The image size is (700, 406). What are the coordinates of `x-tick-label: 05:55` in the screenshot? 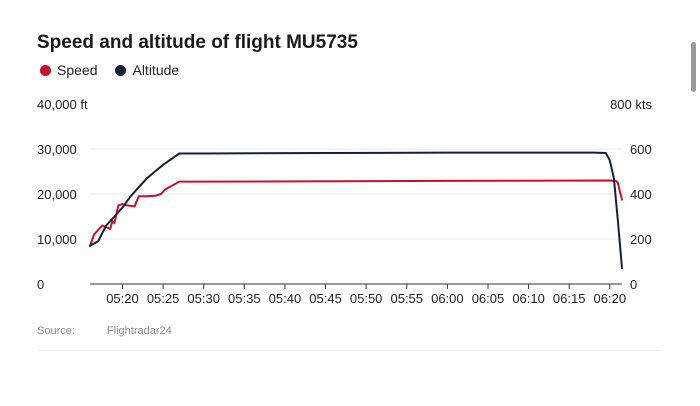 It's located at (406, 298).